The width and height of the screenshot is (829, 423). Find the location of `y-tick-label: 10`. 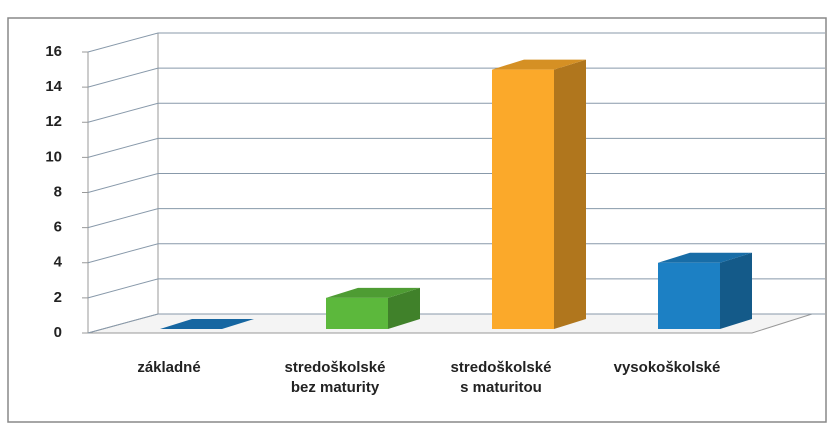

y-tick-label: 10 is located at coordinates (53, 156).